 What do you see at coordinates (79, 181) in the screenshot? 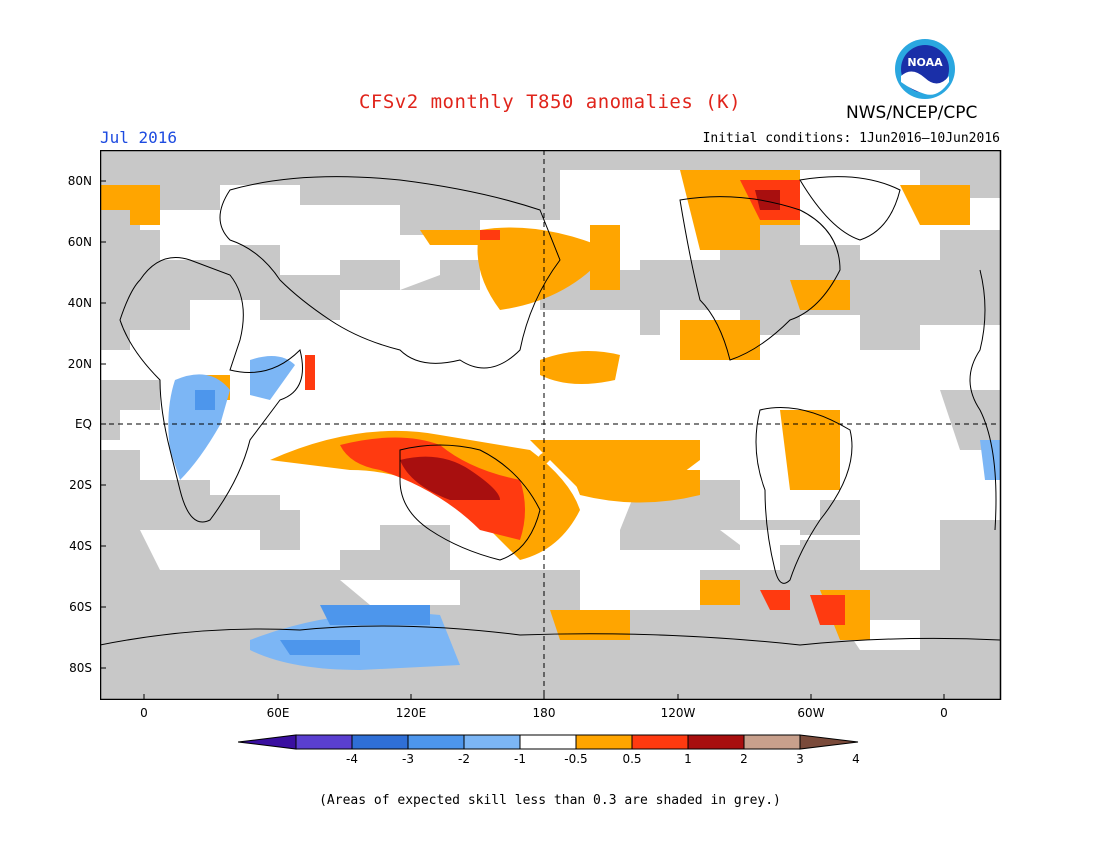
I see `lat-label-80n: 80N` at bounding box center [79, 181].